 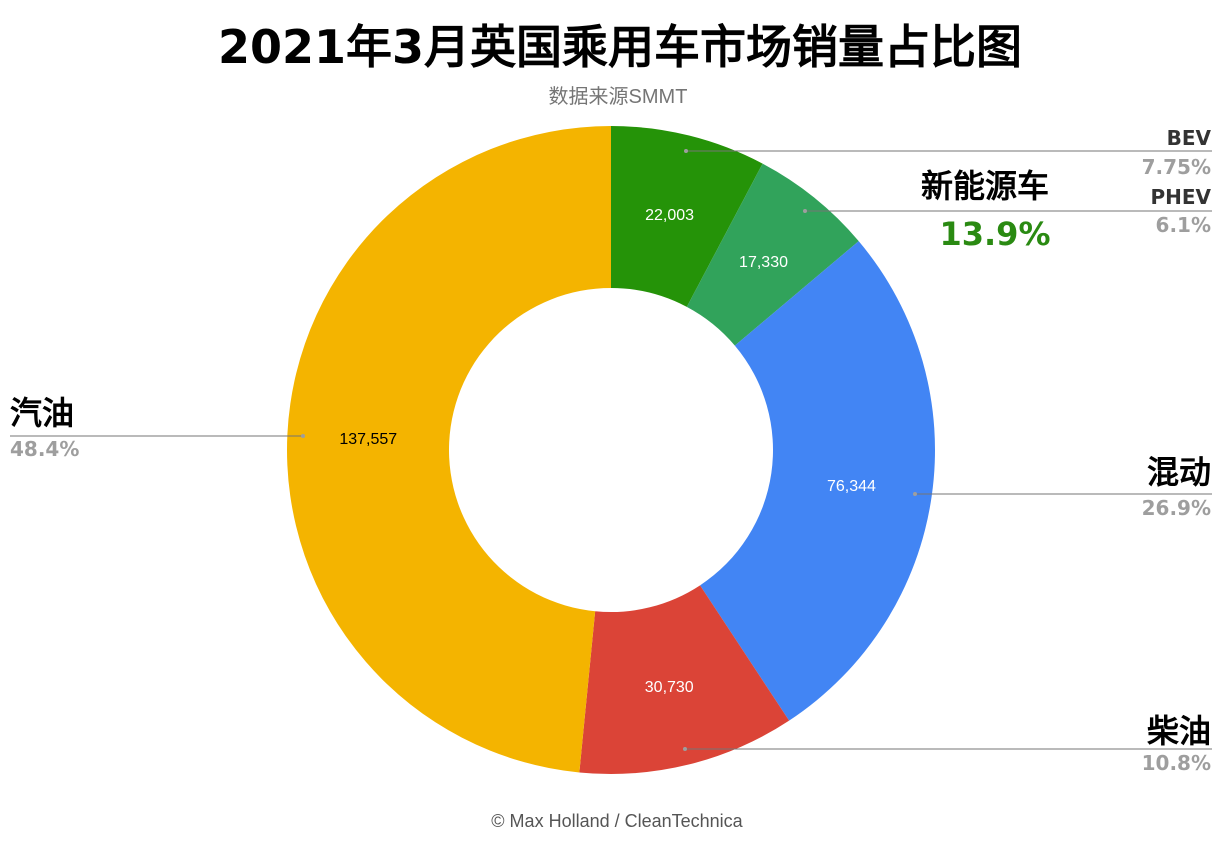 I want to click on chart-title: 2021年3月英国乘用车市场销量占比图, so click(x=620, y=47).